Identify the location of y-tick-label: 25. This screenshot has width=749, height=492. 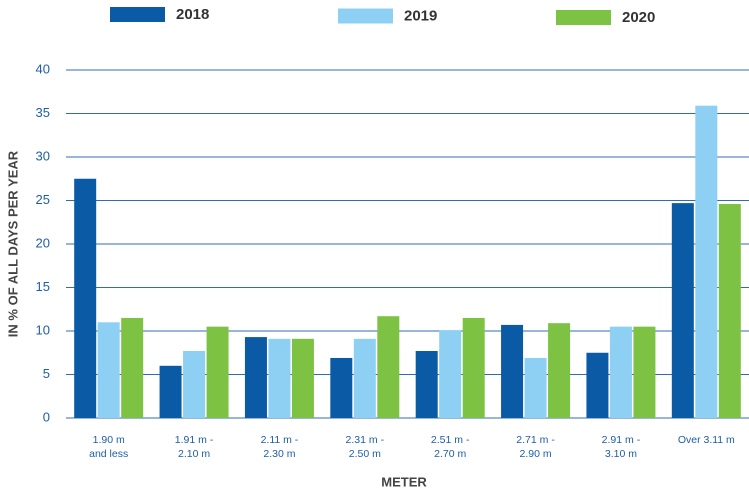
(43, 199).